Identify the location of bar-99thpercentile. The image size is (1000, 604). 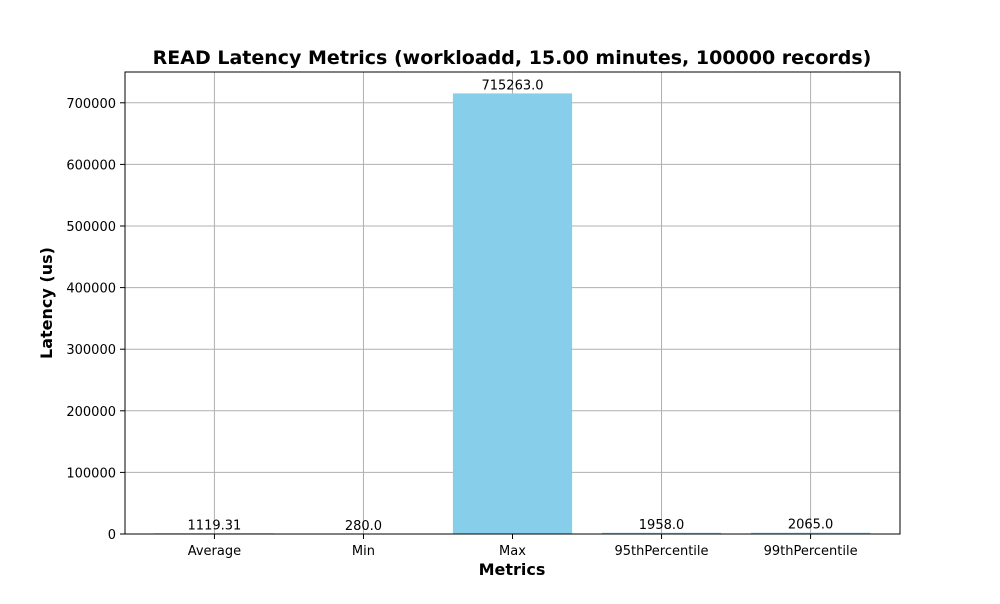
(810, 533).